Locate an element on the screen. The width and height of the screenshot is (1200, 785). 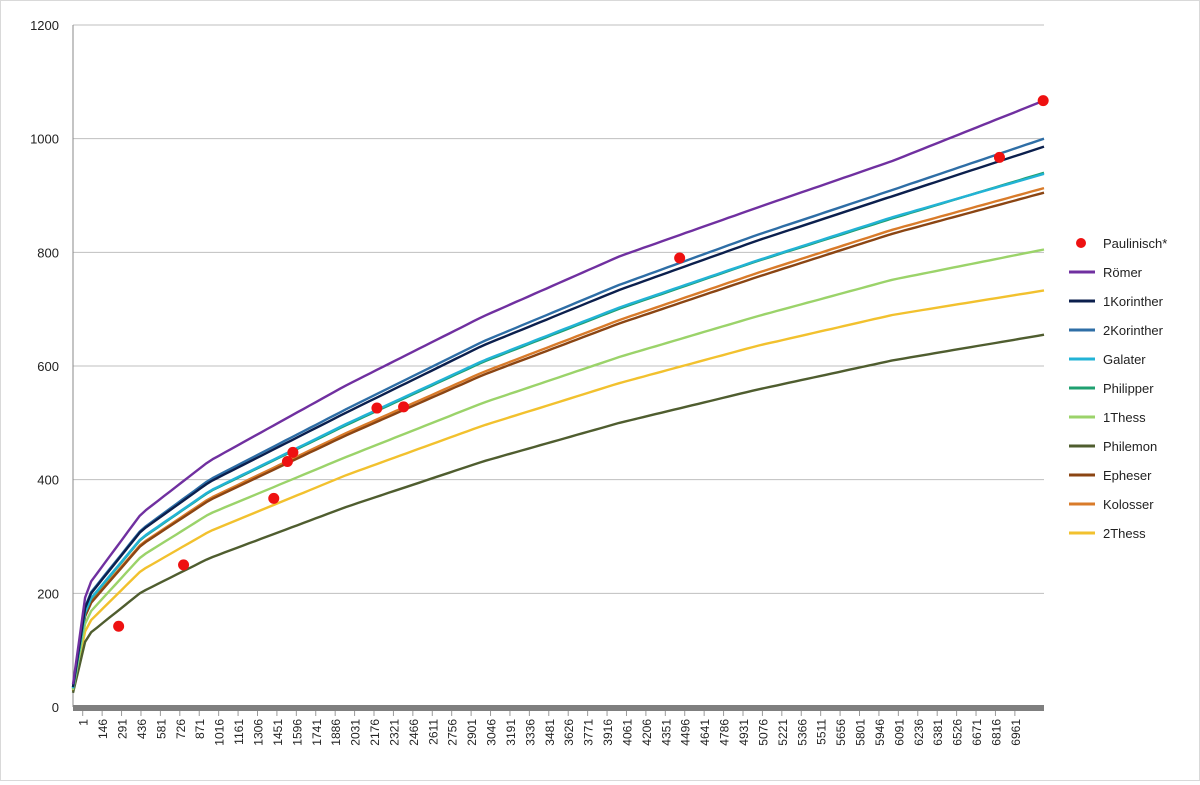
y-tick-label: 200 is located at coordinates (48, 593).